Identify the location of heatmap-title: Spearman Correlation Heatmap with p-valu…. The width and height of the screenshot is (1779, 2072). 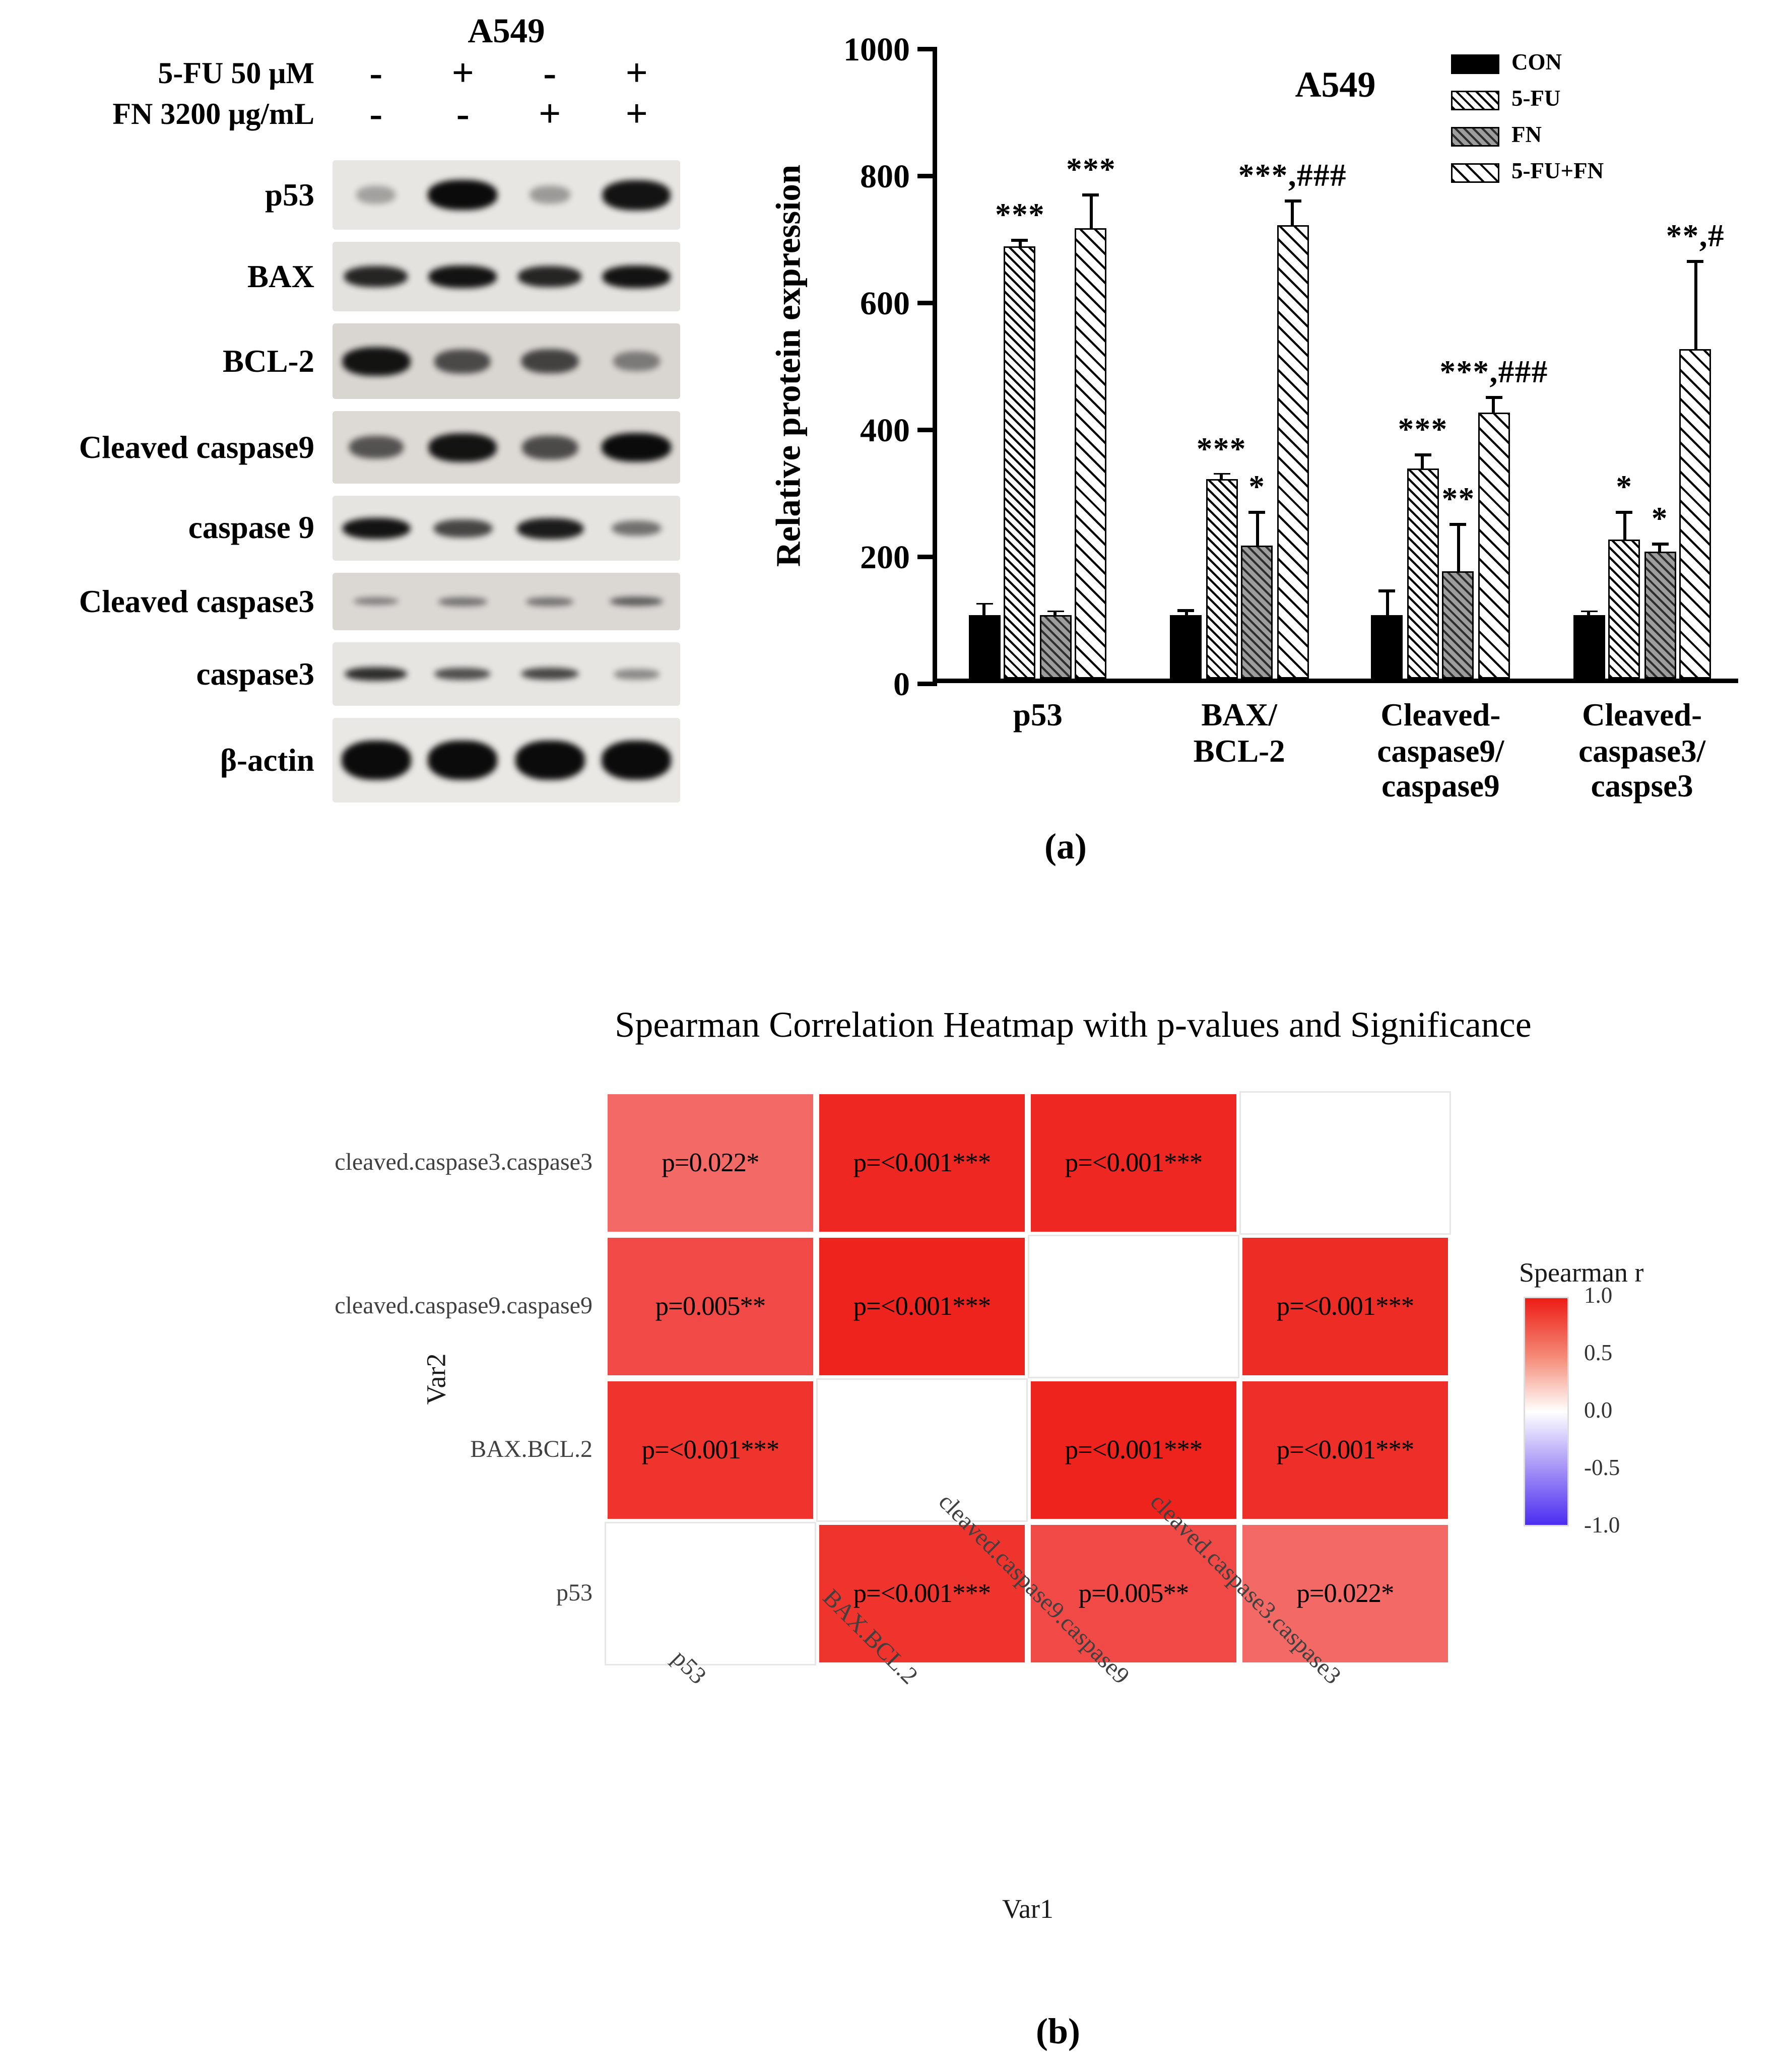
(1074, 1026).